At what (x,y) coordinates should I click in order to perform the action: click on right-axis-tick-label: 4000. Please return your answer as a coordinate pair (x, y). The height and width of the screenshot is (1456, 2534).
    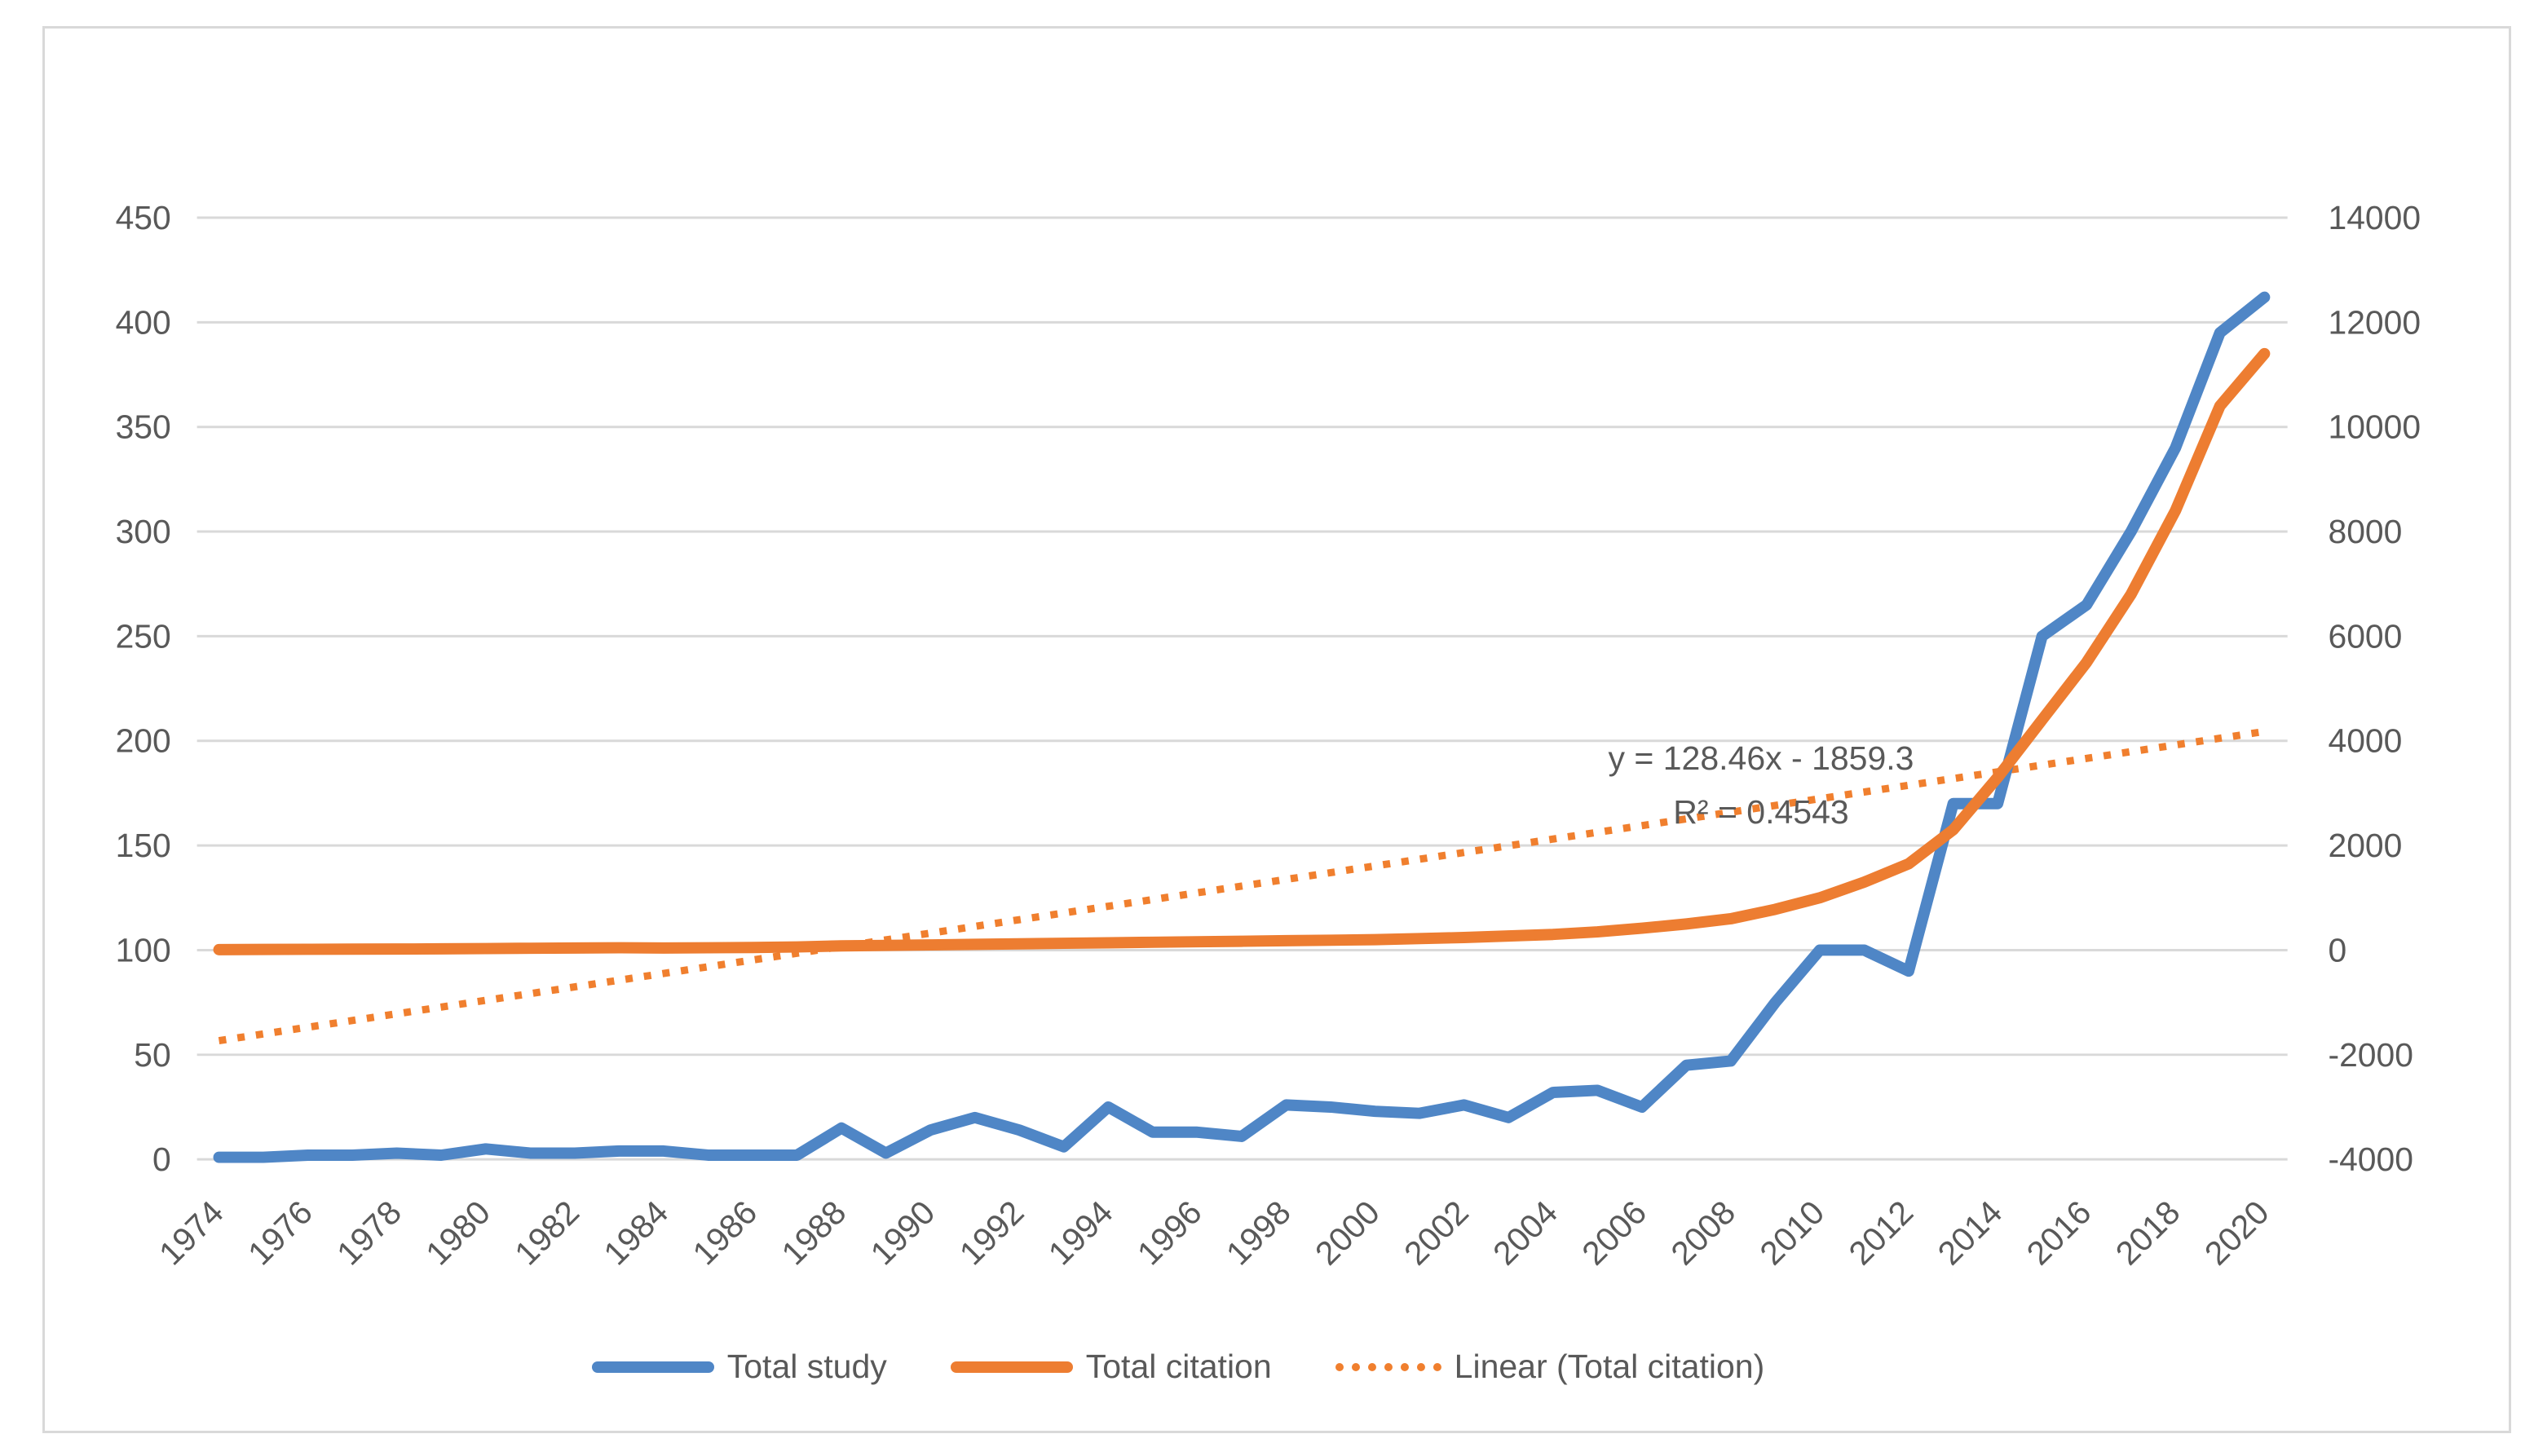
    Looking at the image, I should click on (2366, 741).